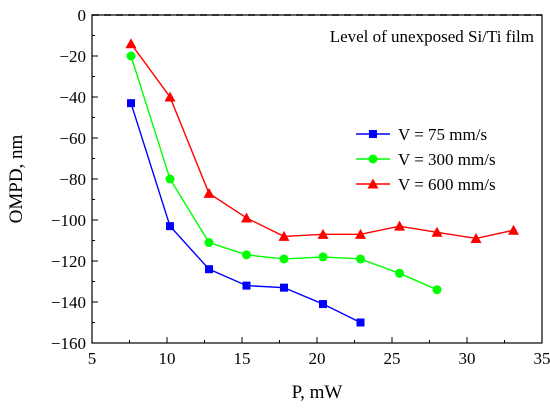 The image size is (550, 409). What do you see at coordinates (392, 358) in the screenshot?
I see `x-tick-label: 25` at bounding box center [392, 358].